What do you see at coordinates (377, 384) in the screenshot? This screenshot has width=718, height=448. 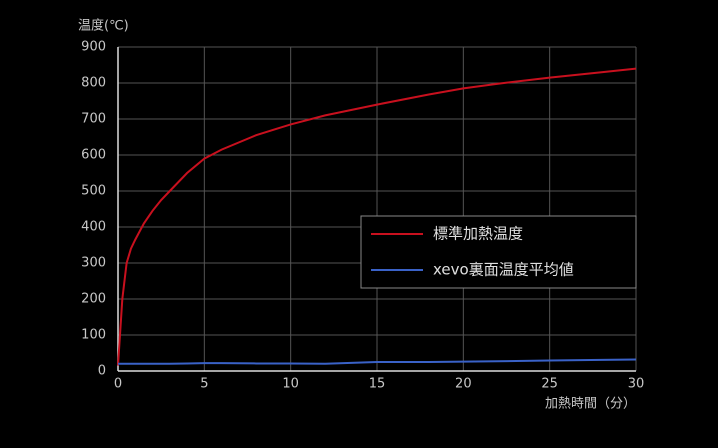 I see `x-tick-label: 15` at bounding box center [377, 384].